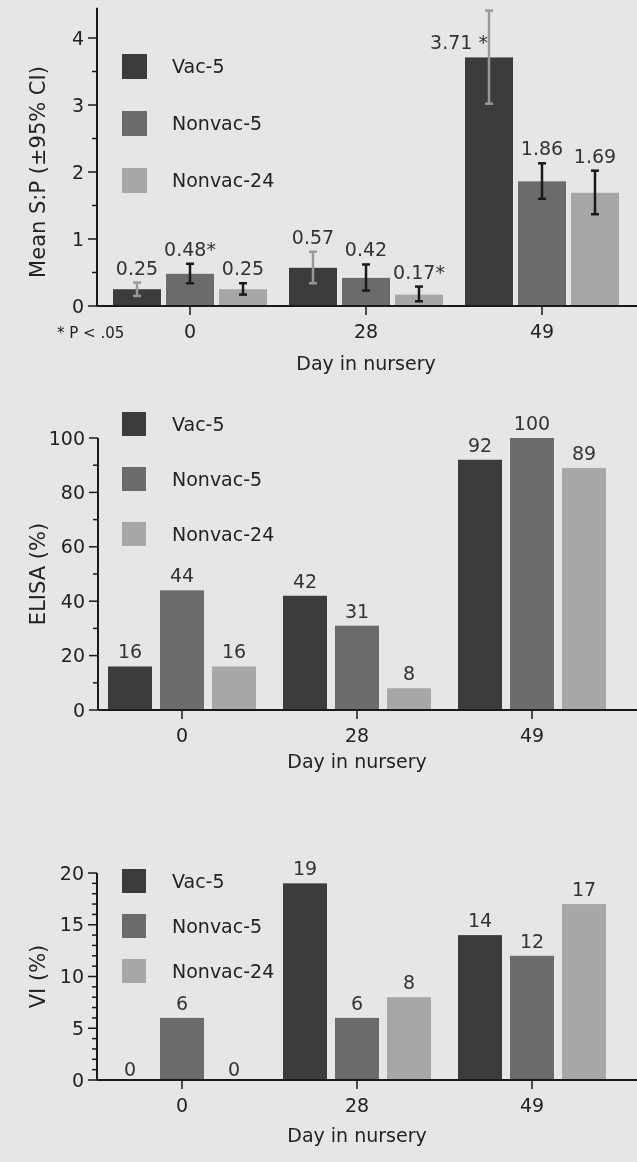 The height and width of the screenshot is (1162, 637). Describe the element at coordinates (71, 976) in the screenshot. I see `y-tick-label: 10` at that location.